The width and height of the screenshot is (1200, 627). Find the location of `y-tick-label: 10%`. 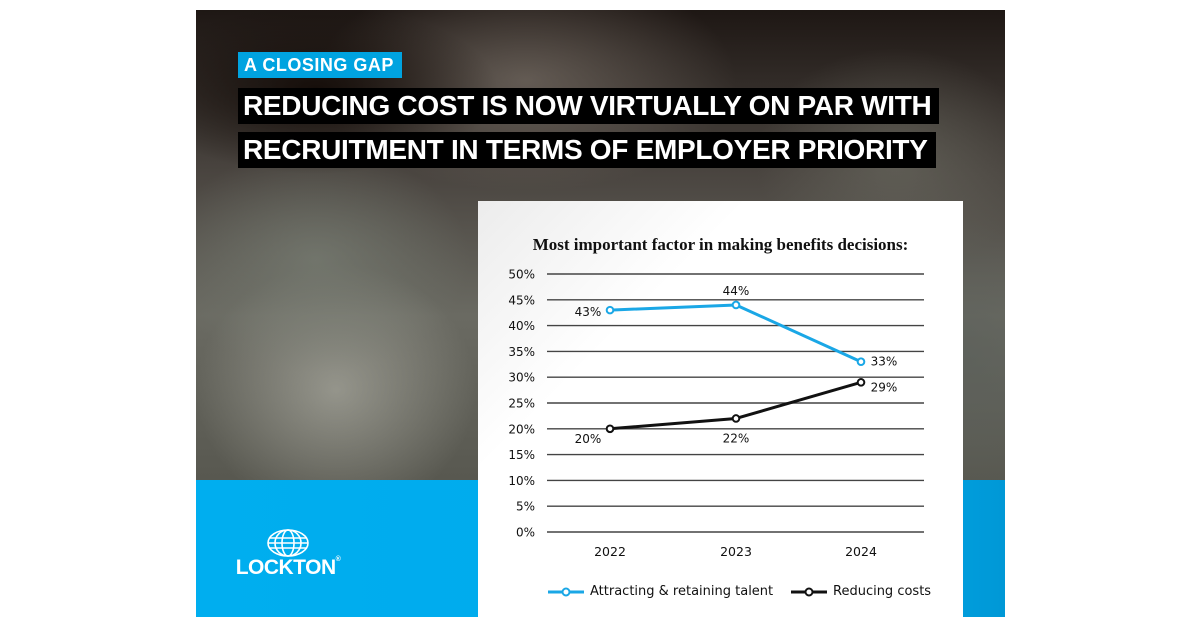

y-tick-label: 10% is located at coordinates (521, 481).